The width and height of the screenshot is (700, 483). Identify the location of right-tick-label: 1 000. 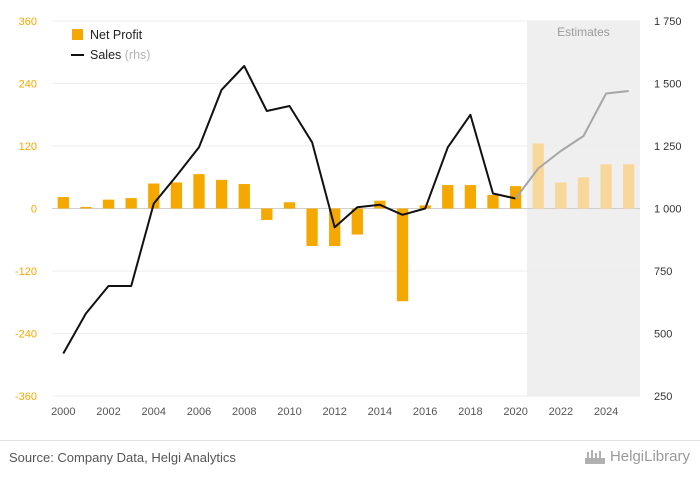
(668, 210).